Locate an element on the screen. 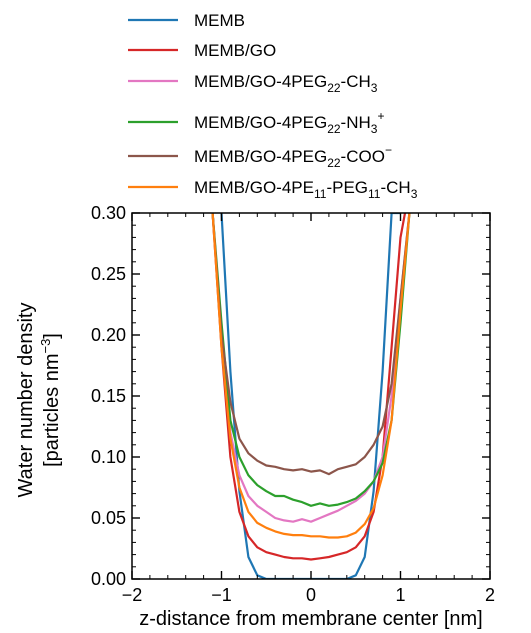  y-tick-label: 0.10 is located at coordinates (108, 457).